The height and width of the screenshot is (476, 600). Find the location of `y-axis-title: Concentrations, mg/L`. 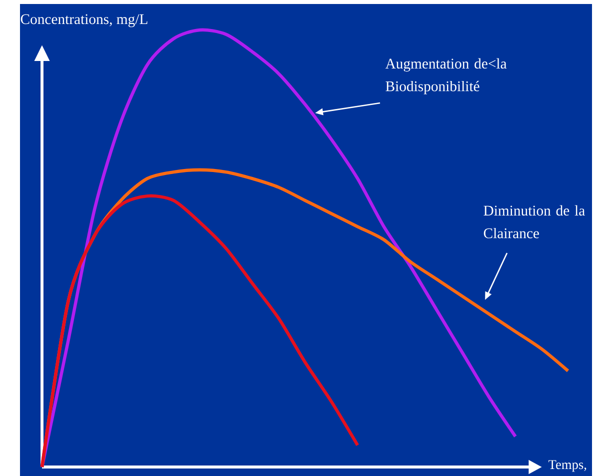

y-axis-title: Concentrations, mg/L is located at coordinates (84, 21).